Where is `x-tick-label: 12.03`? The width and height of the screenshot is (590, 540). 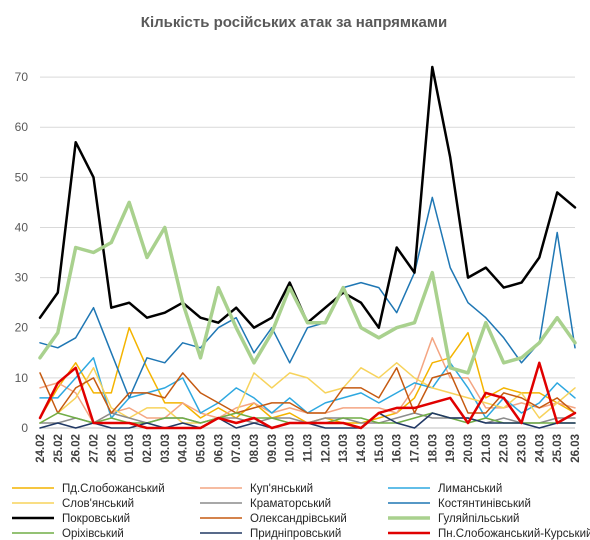
x-tick-label: 12.03 is located at coordinates (326, 448).